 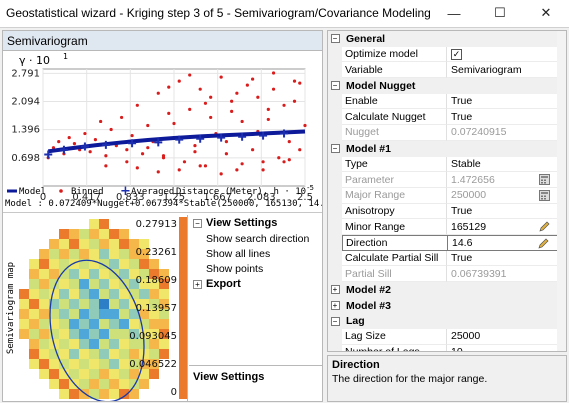 What do you see at coordinates (447, 321) in the screenshot?
I see `category-lag: − Lag` at bounding box center [447, 321].